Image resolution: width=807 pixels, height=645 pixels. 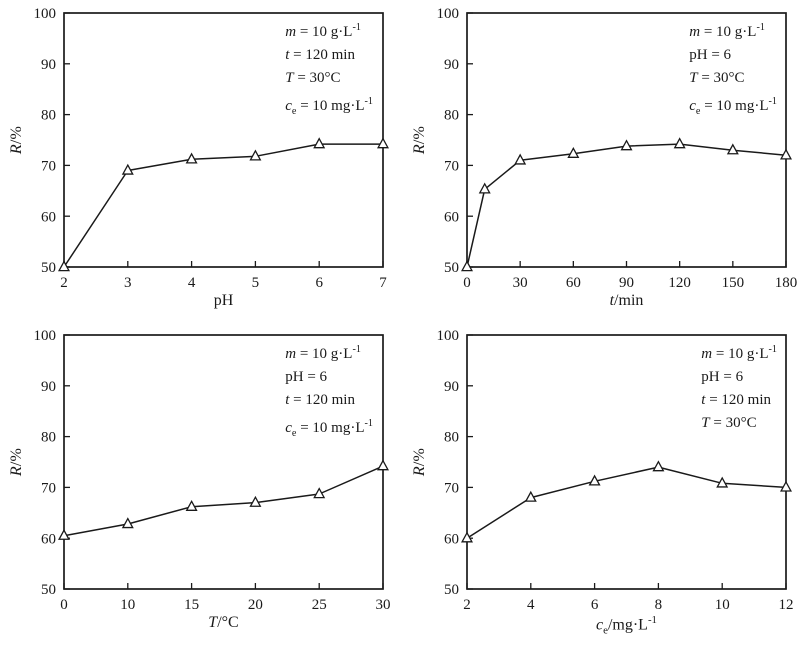 I want to click on x-axis-label: t/min, so click(x=626, y=301).